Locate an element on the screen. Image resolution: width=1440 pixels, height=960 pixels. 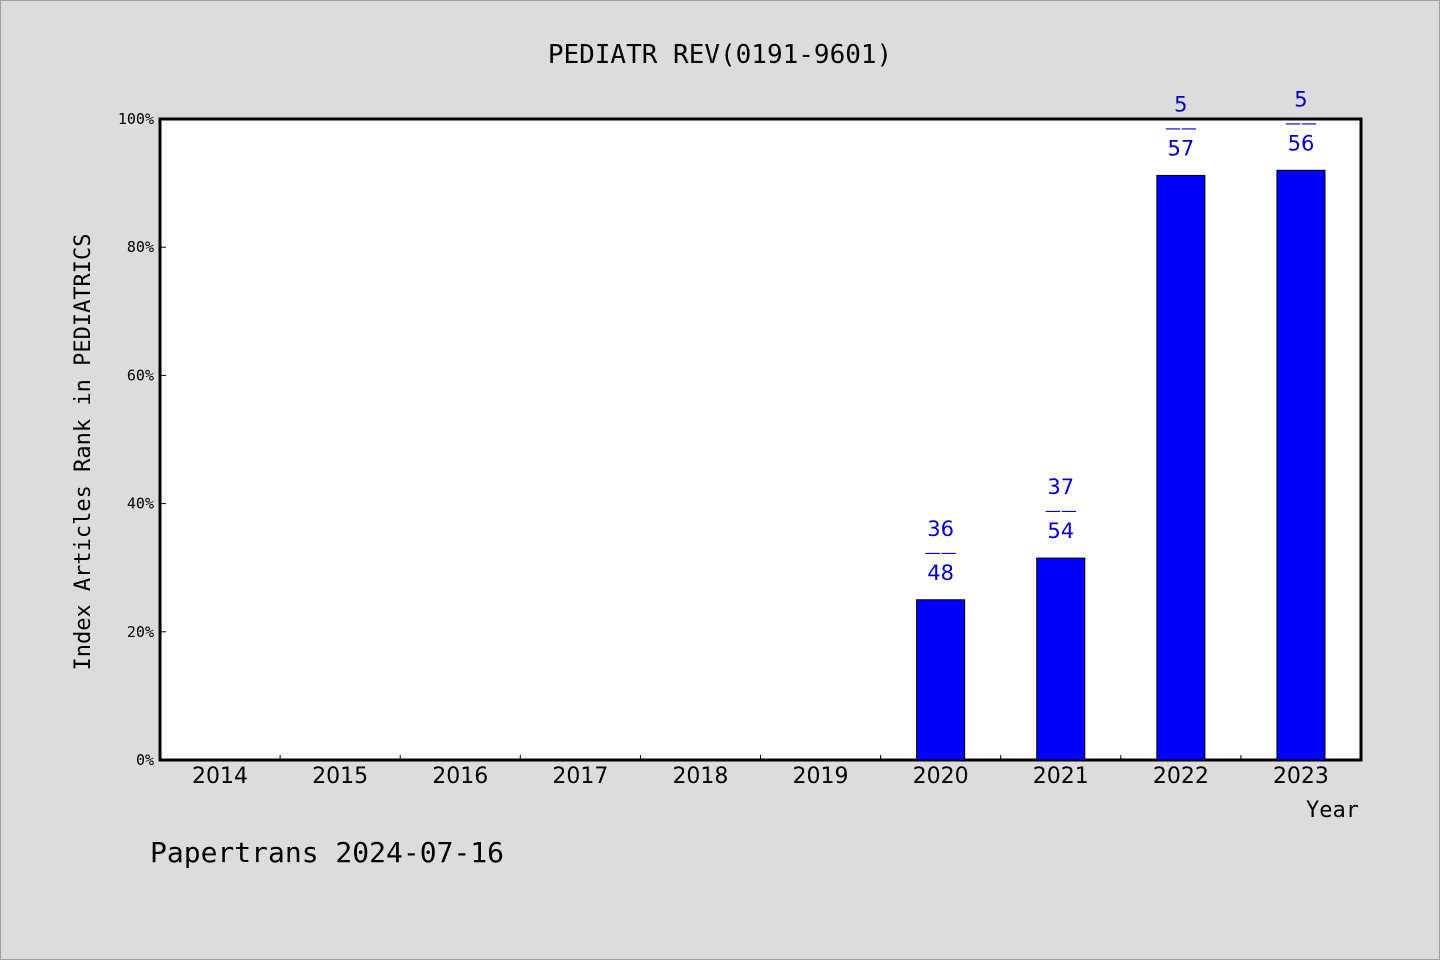
data-label-rank: 36 is located at coordinates (940, 529).